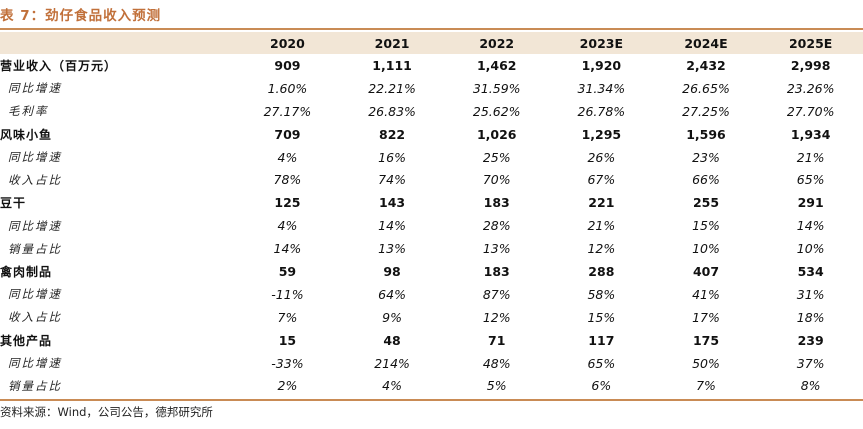 This screenshot has height=429, width=863. Describe the element at coordinates (431, 363) in the screenshot. I see `table-row-metric: 同比增速 -33% 214% 48% 65% 50% 37%` at that location.